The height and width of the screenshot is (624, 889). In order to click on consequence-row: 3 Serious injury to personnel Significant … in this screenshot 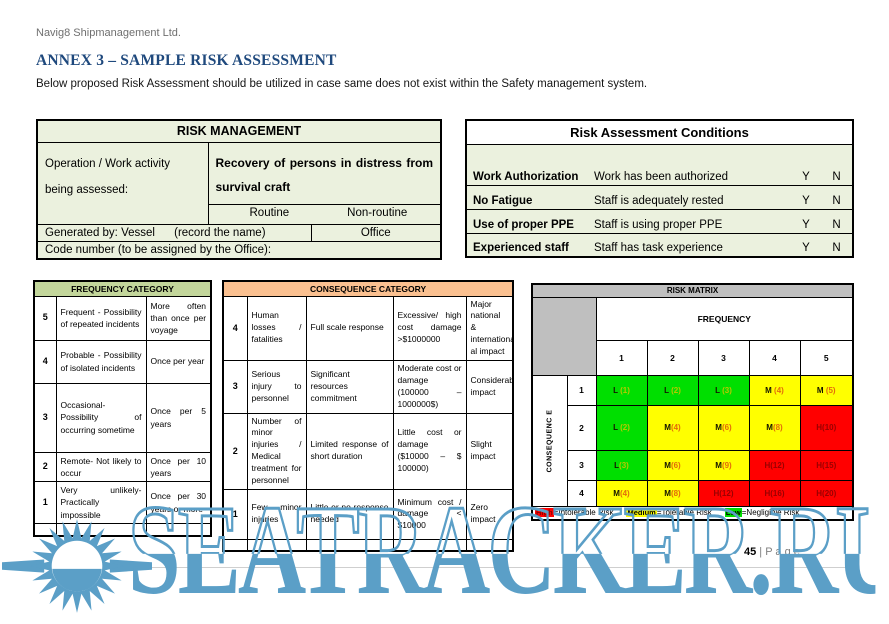, I will do `click(368, 386)`.